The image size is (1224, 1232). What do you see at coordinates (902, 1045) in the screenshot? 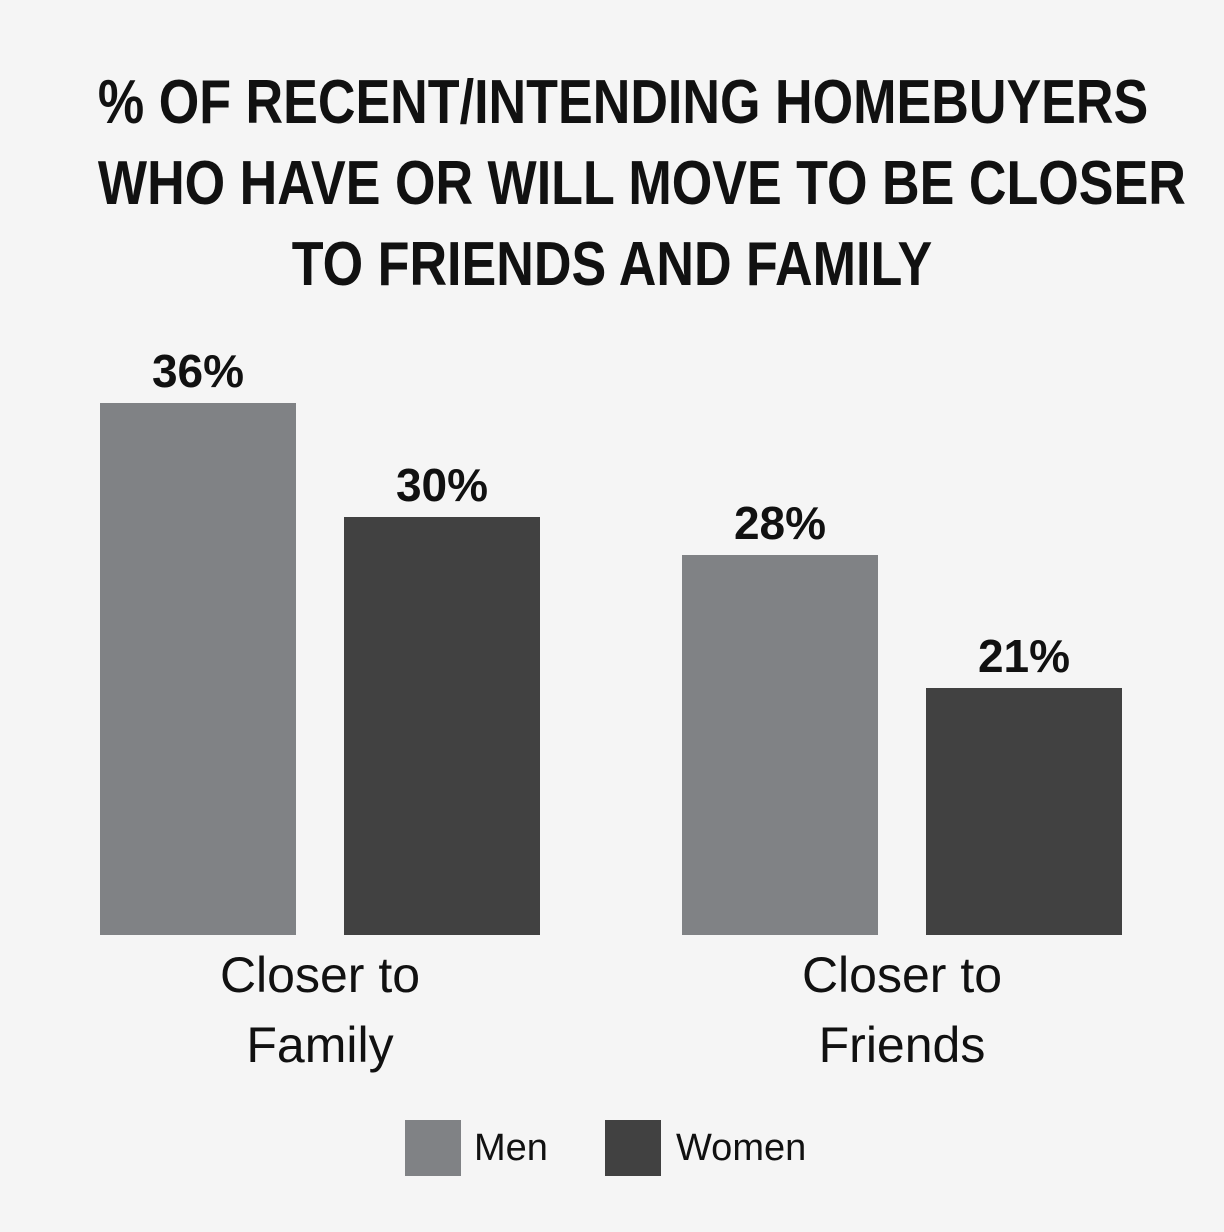
I see `category-line: Friends` at bounding box center [902, 1045].